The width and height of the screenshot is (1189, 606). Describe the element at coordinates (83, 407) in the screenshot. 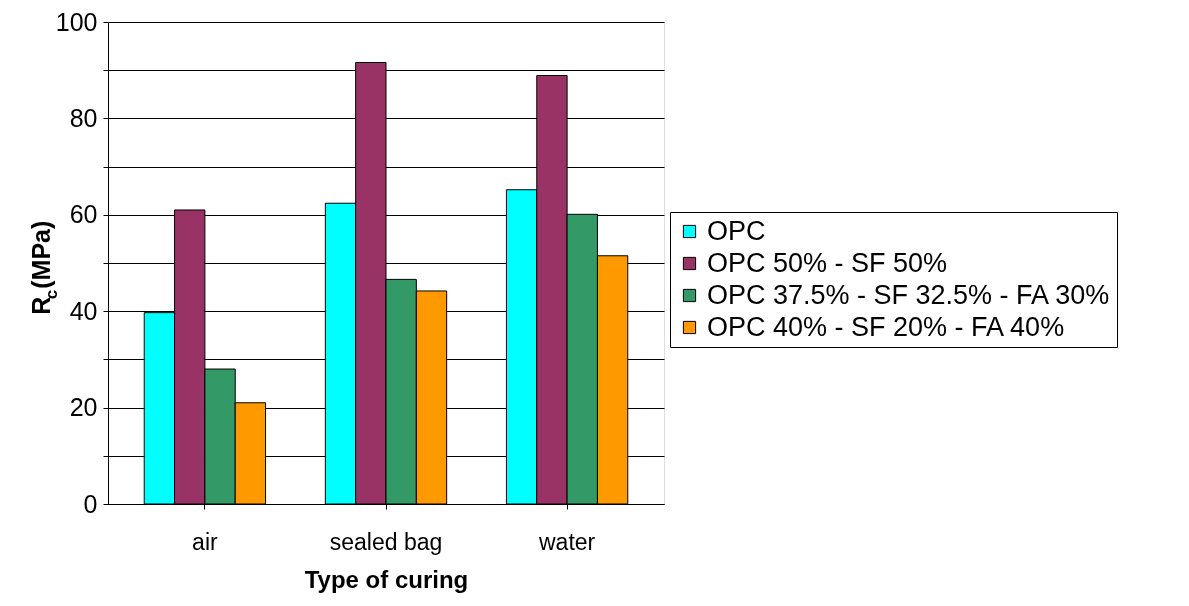

I see `y-tick-label: 20` at that location.